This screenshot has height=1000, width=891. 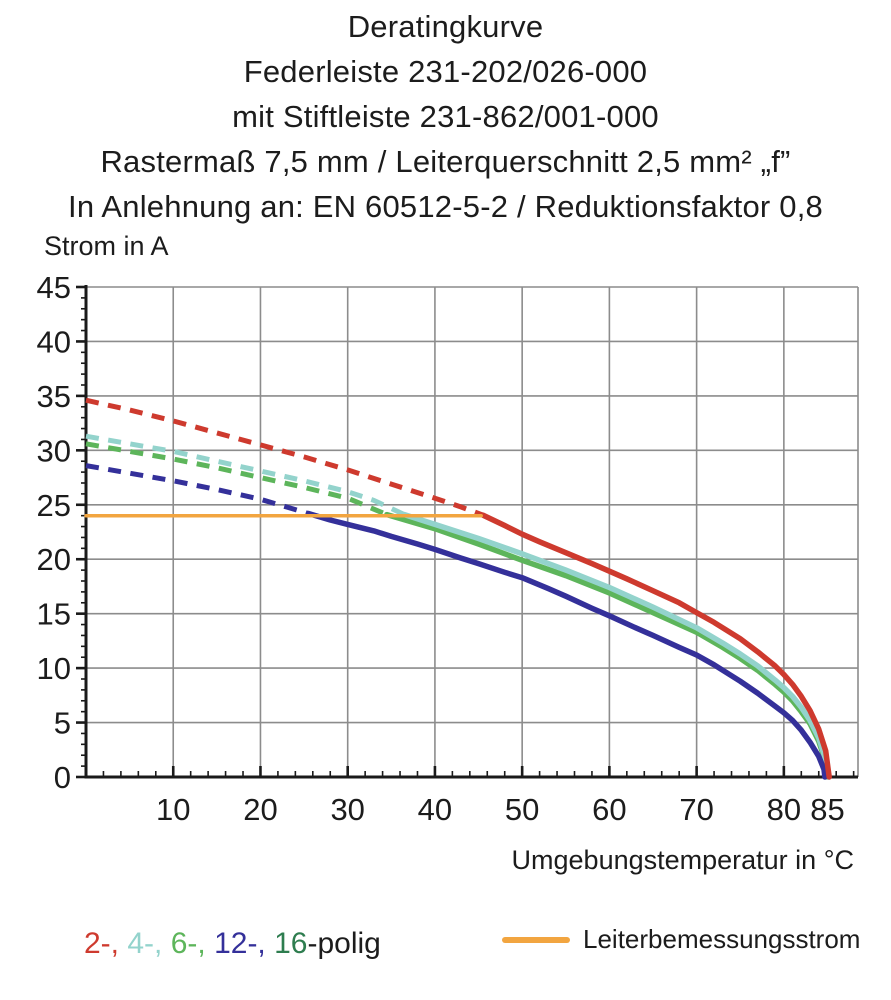 What do you see at coordinates (696, 809) in the screenshot?
I see `x-tick-label: 70` at bounding box center [696, 809].